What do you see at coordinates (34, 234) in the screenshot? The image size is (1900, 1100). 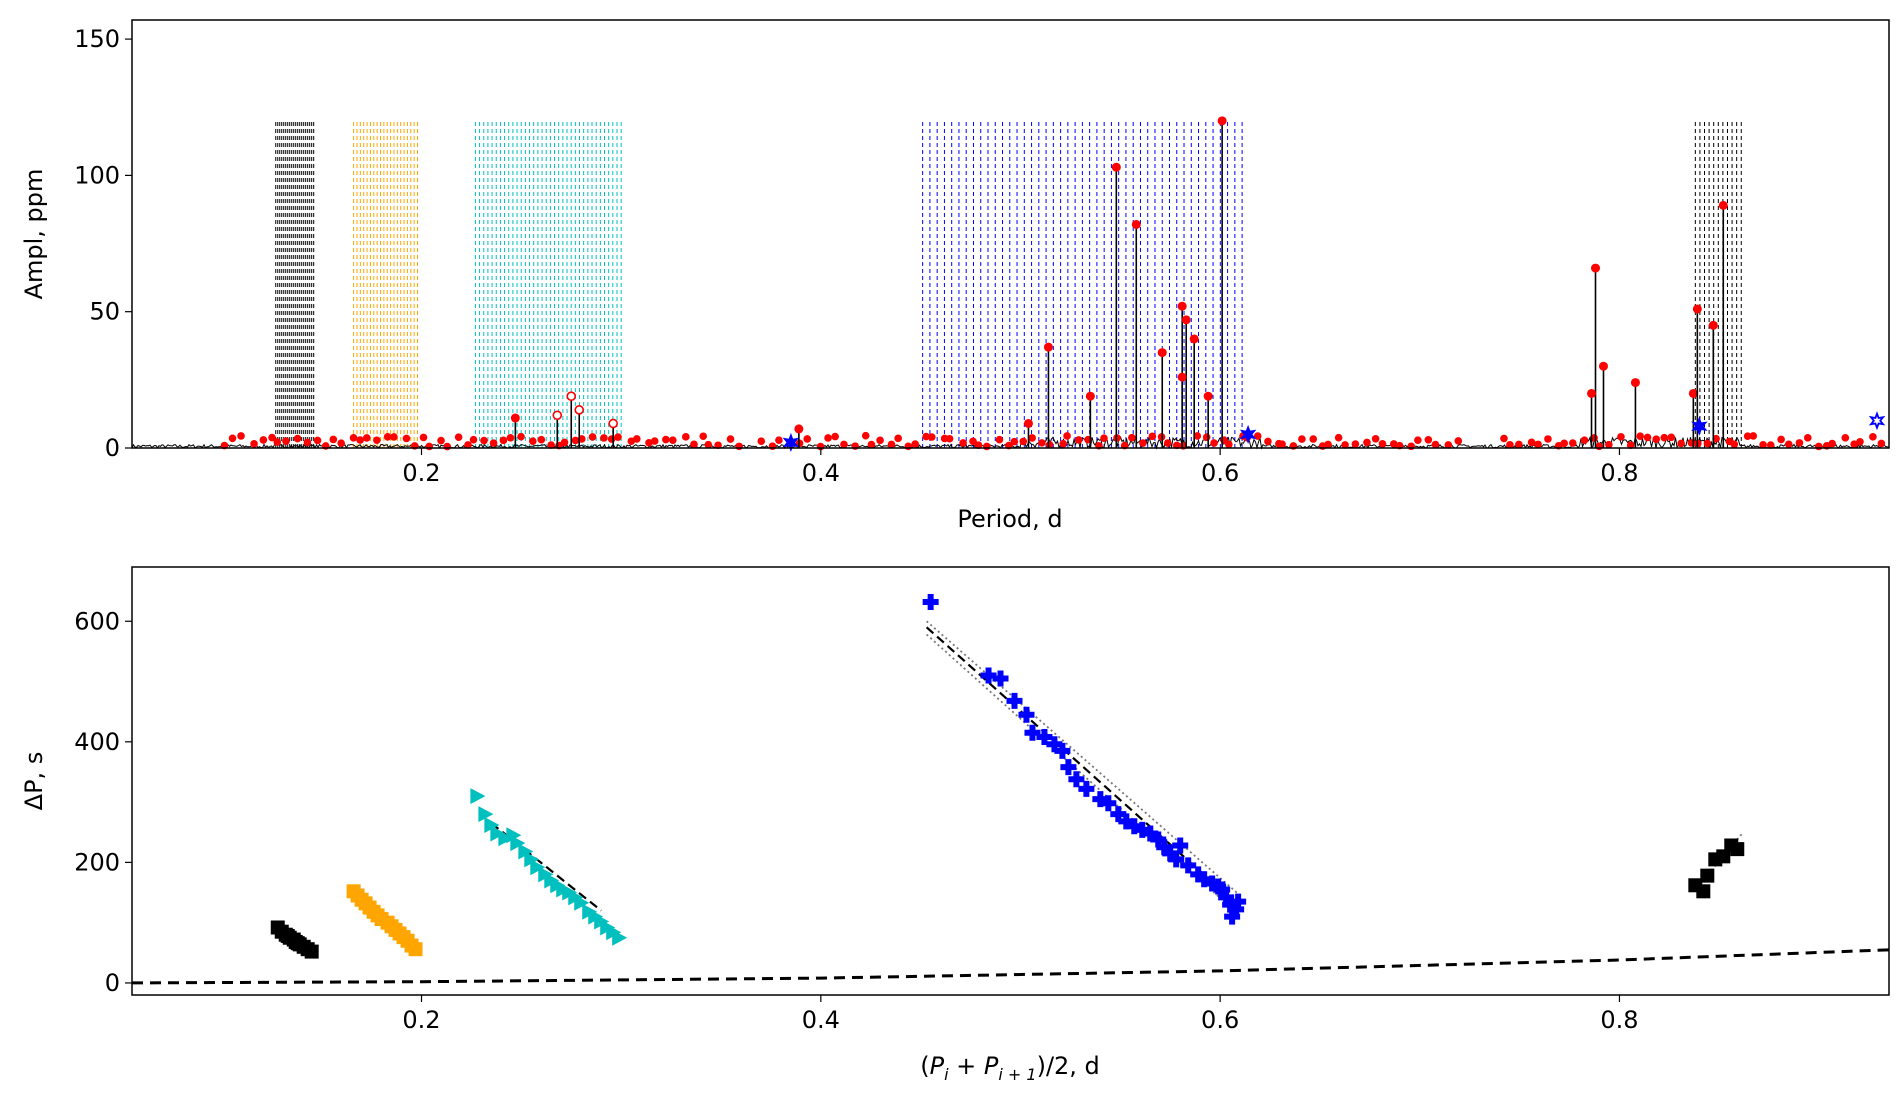 I see `top-y-axis-label: Ampl, ppm` at bounding box center [34, 234].